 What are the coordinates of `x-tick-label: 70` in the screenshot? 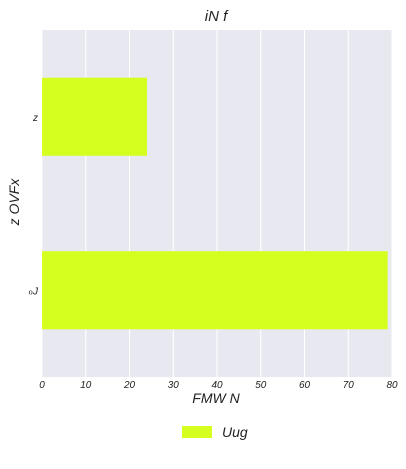 It's located at (349, 385).